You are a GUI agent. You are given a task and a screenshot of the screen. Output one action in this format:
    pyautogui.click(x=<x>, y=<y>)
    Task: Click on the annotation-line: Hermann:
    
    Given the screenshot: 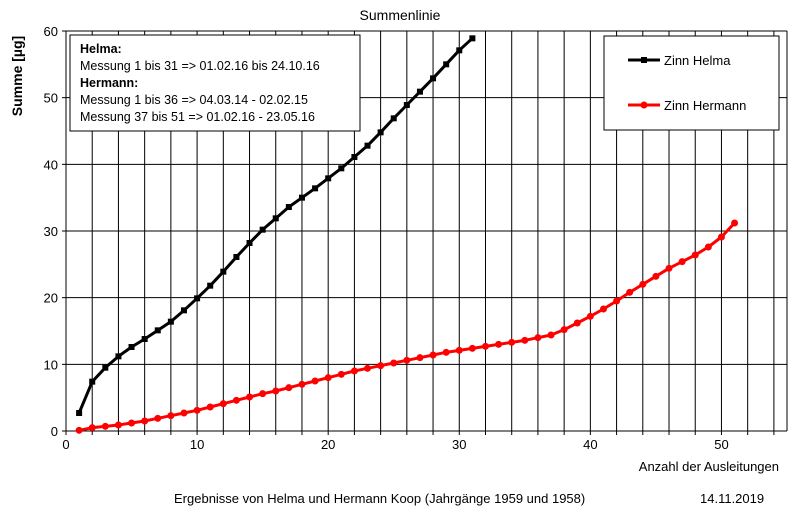 What is the action you would take?
    pyautogui.click(x=109, y=83)
    